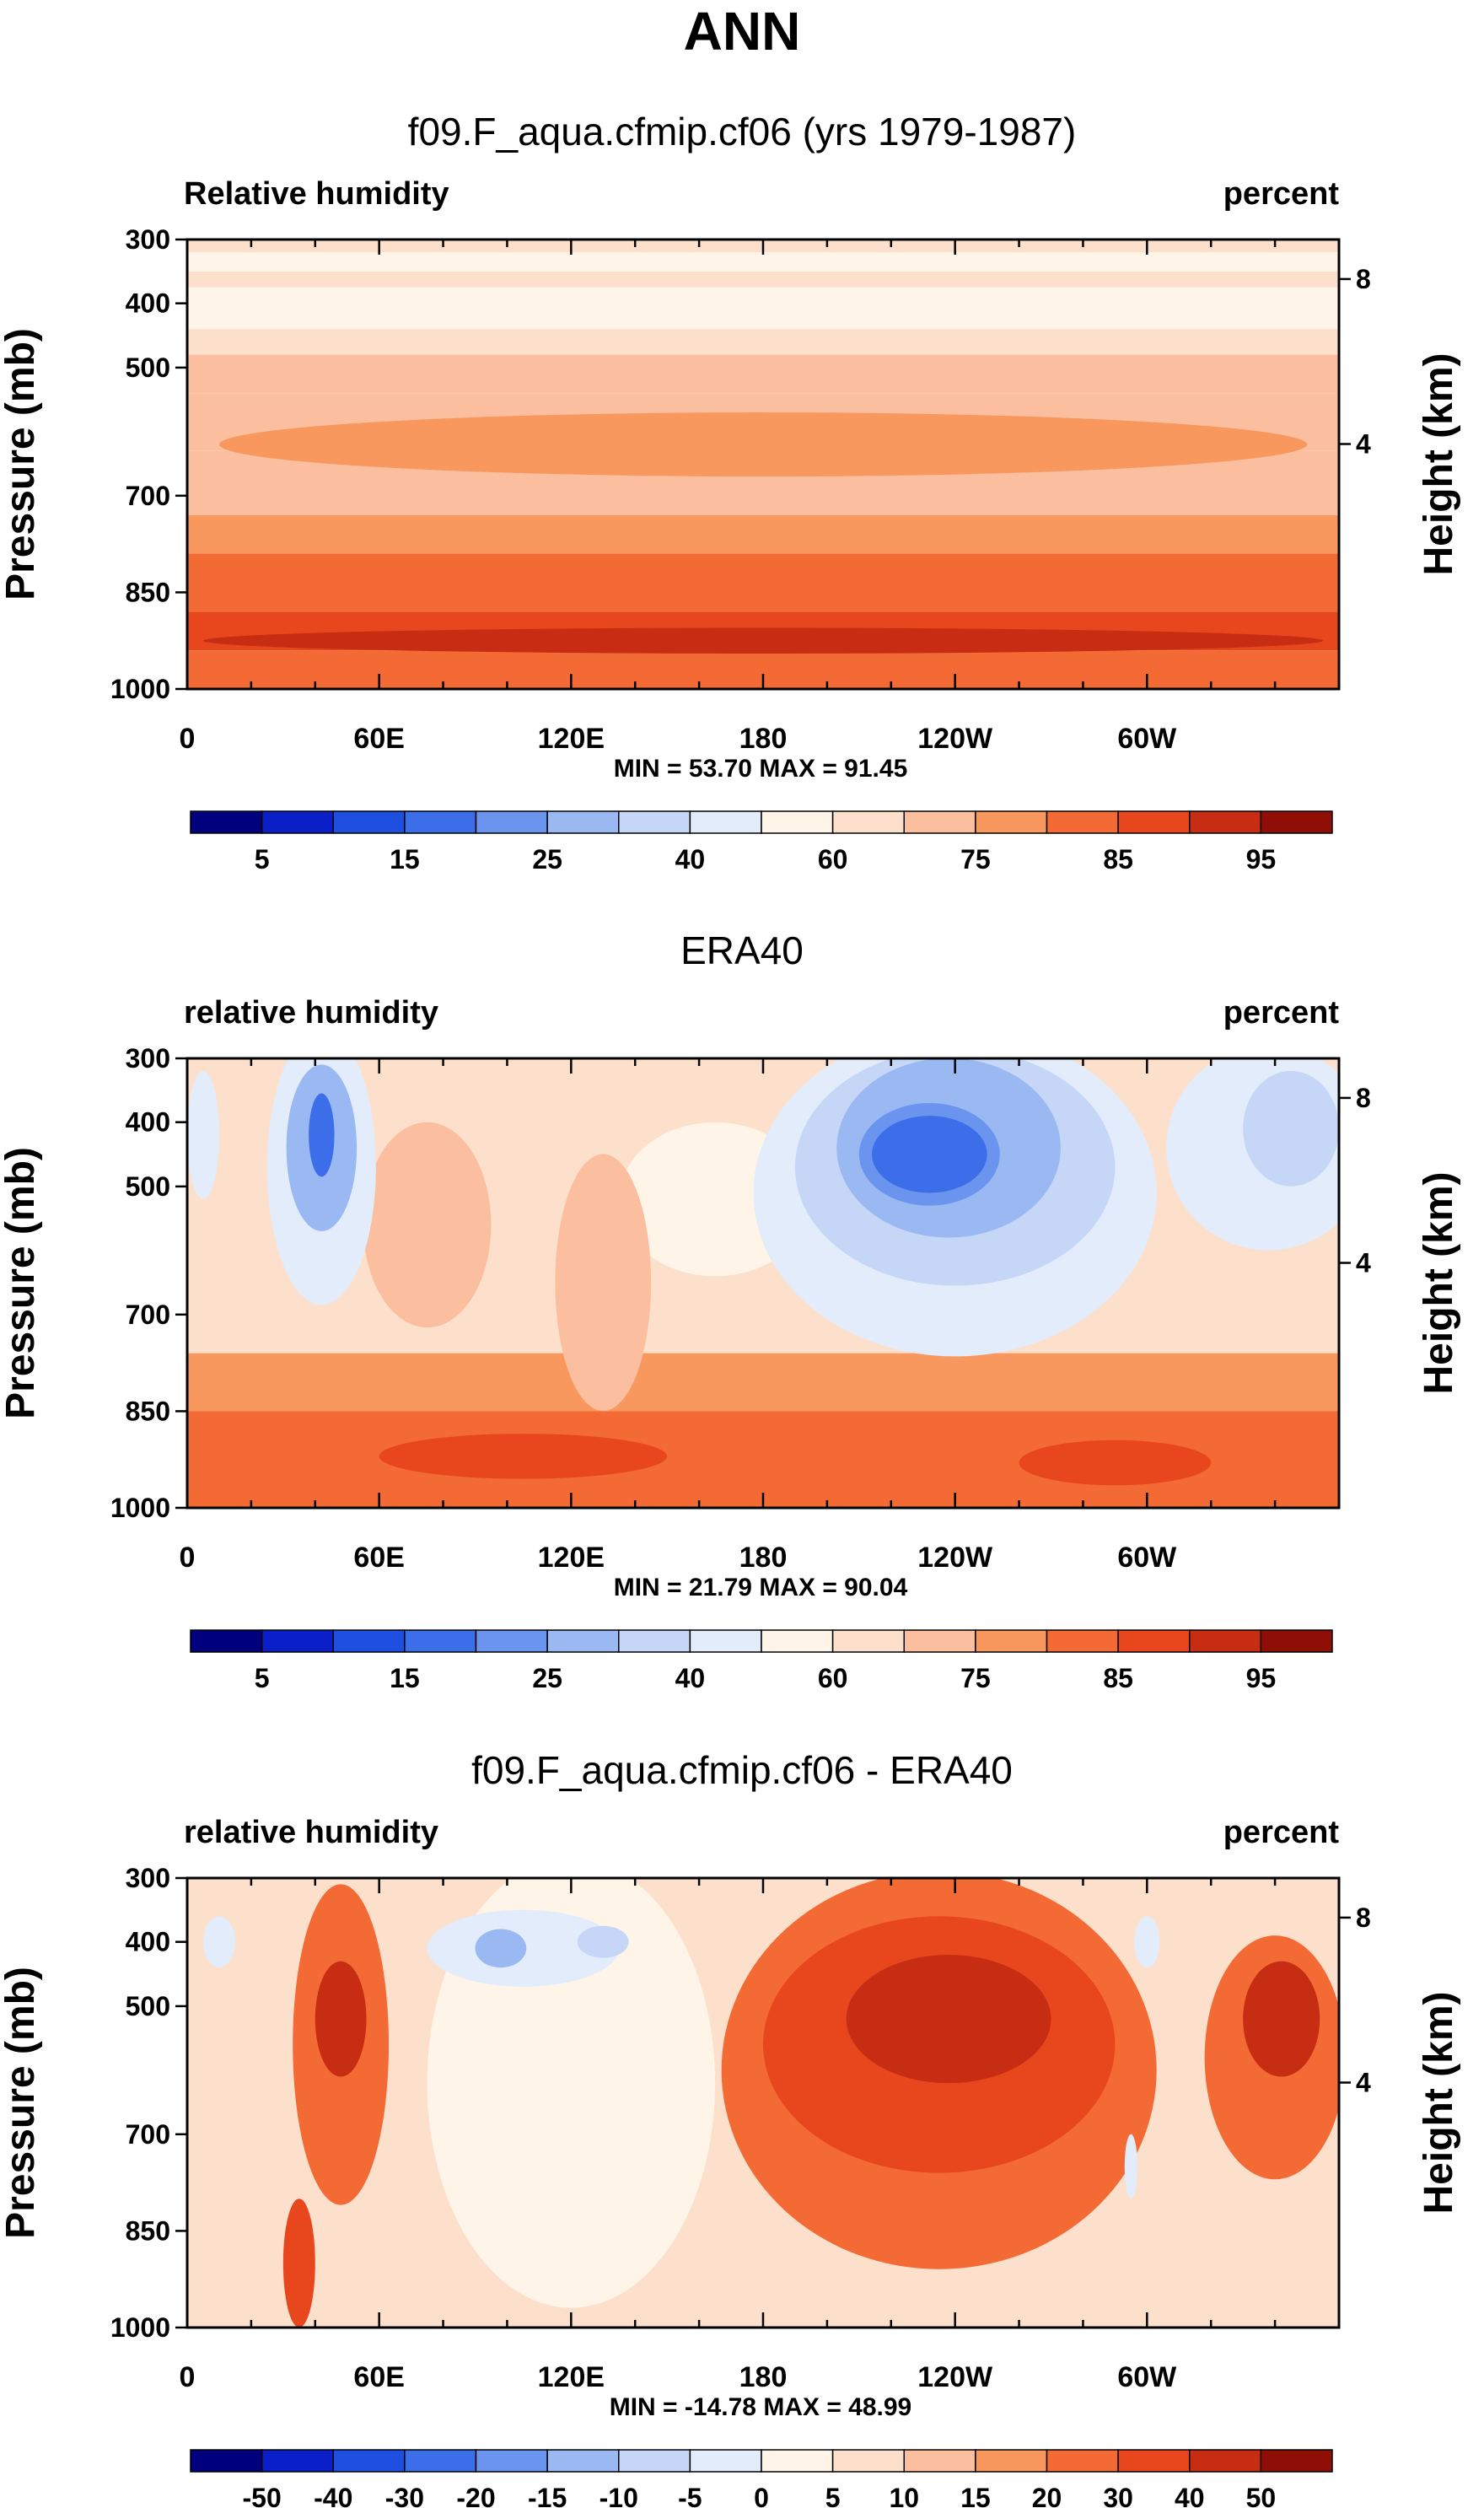 The width and height of the screenshot is (1484, 2508). What do you see at coordinates (619, 2495) in the screenshot?
I see `colorbar-label: -10` at bounding box center [619, 2495].